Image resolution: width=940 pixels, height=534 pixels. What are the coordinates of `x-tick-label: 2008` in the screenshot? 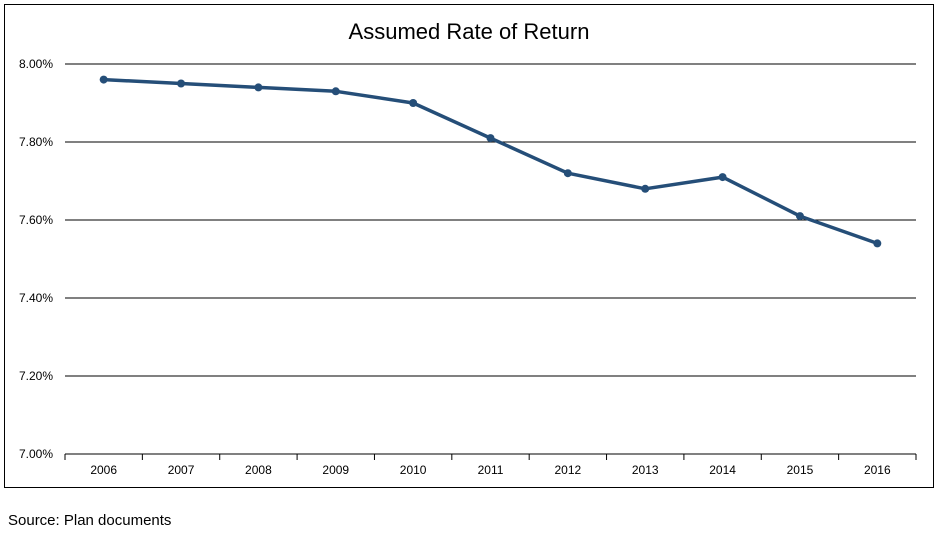 It's located at (258, 470).